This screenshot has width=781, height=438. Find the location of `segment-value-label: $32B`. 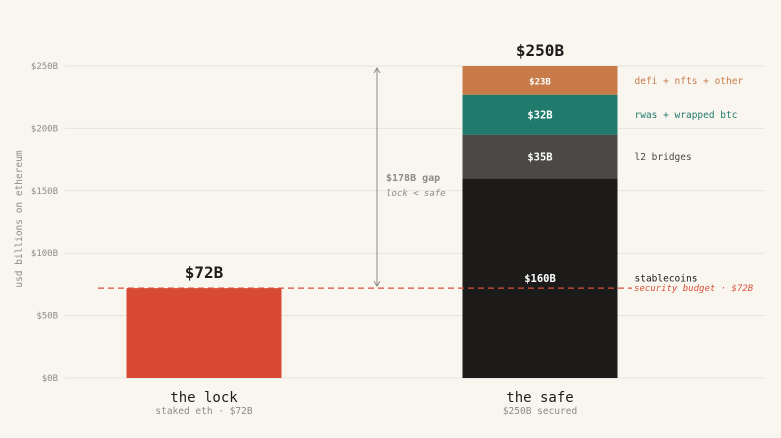

segment-value-label: $32B is located at coordinates (539, 116).